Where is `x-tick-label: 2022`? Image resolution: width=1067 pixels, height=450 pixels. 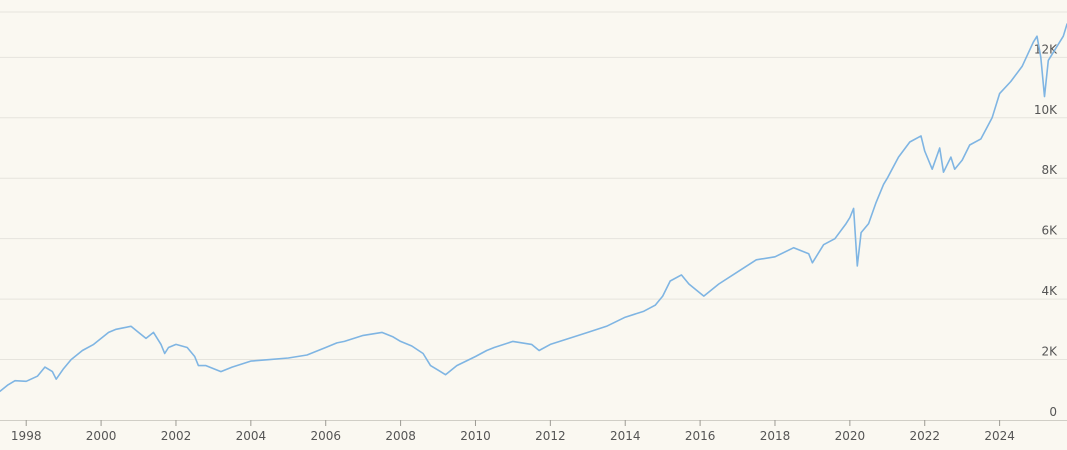 x-tick-label: 2022 is located at coordinates (924, 436).